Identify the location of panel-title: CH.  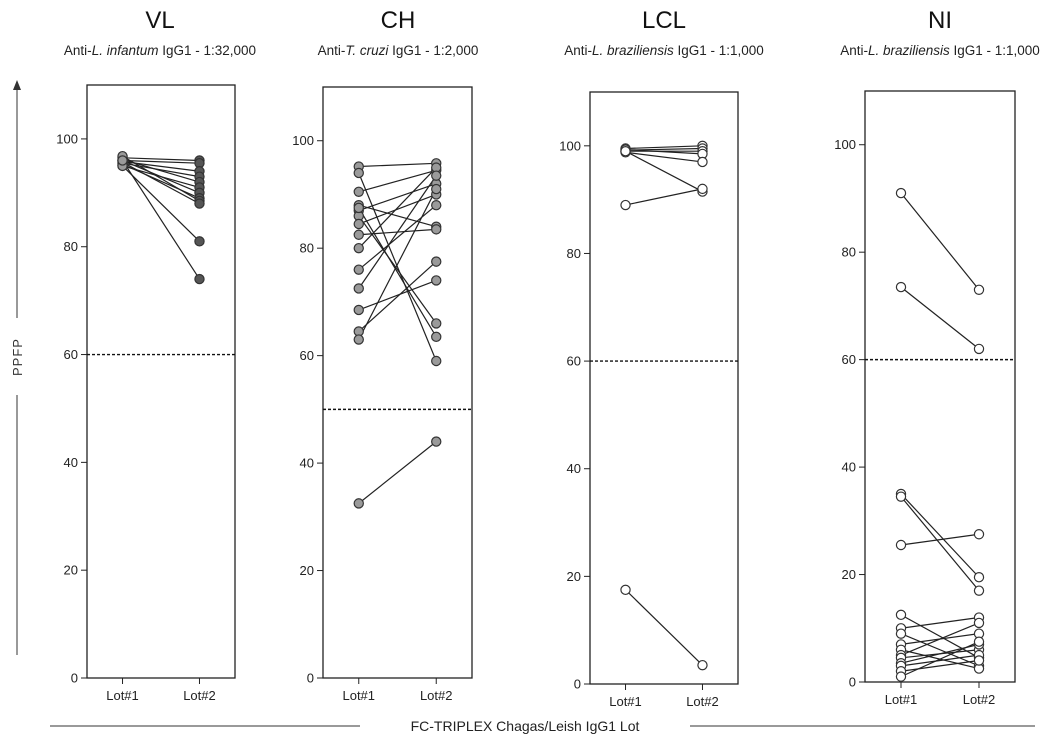
(398, 20).